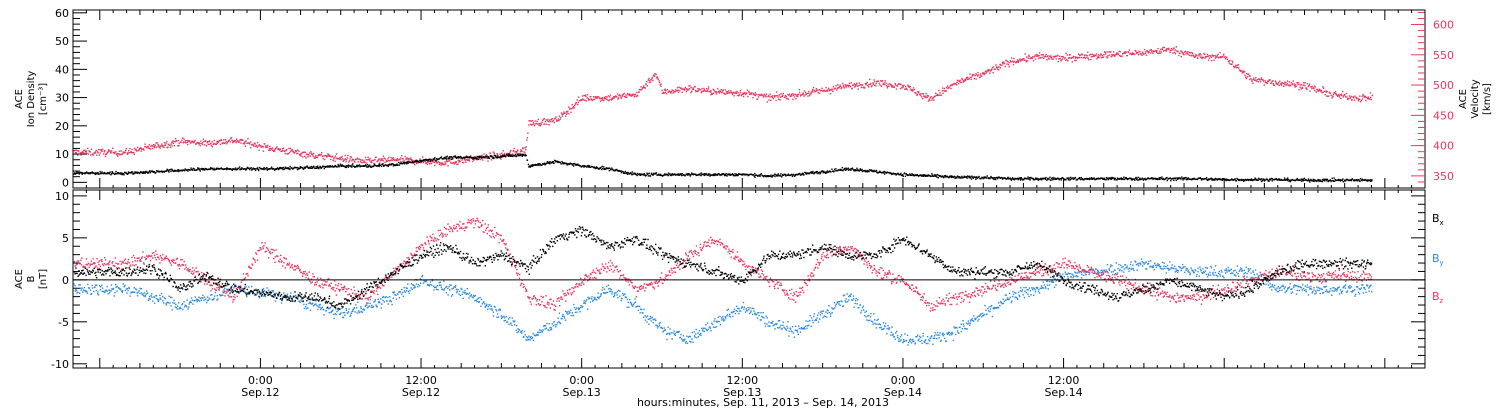 The height and width of the screenshot is (410, 1500). I want to click on velocity-tick-label: 550, so click(1443, 55).